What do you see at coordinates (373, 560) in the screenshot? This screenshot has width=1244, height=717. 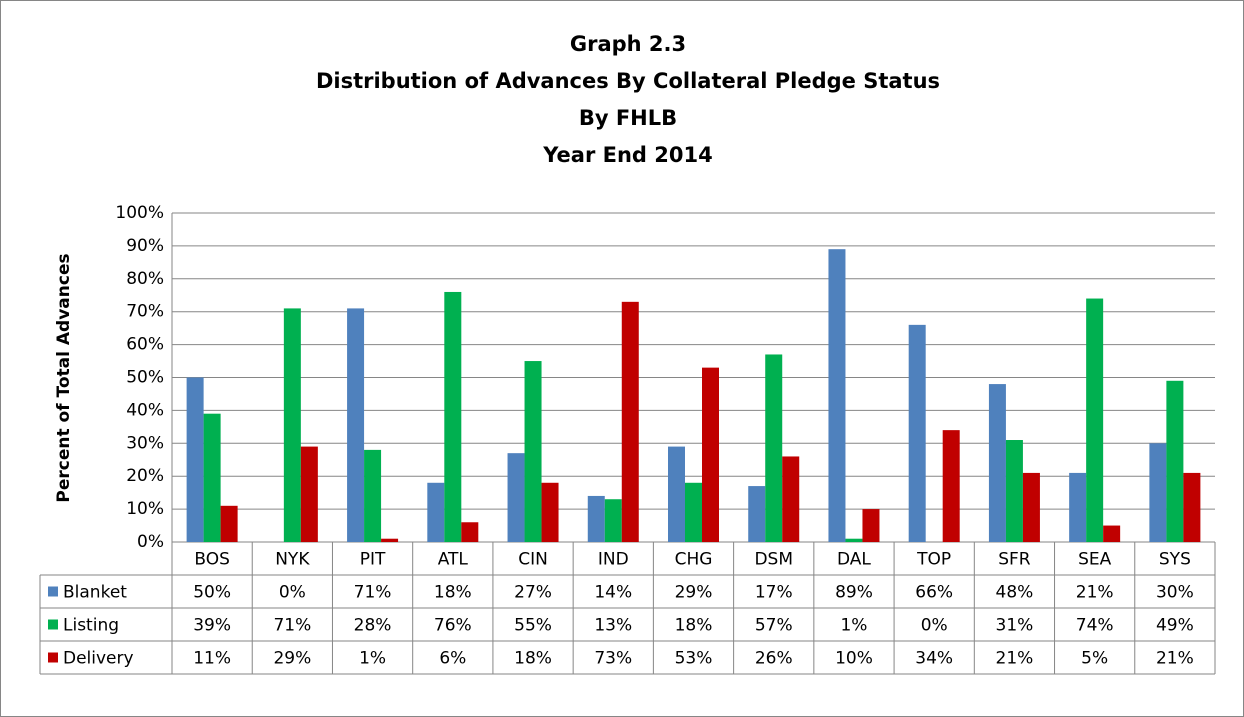 I see `x-tick-label: PIT` at bounding box center [373, 560].